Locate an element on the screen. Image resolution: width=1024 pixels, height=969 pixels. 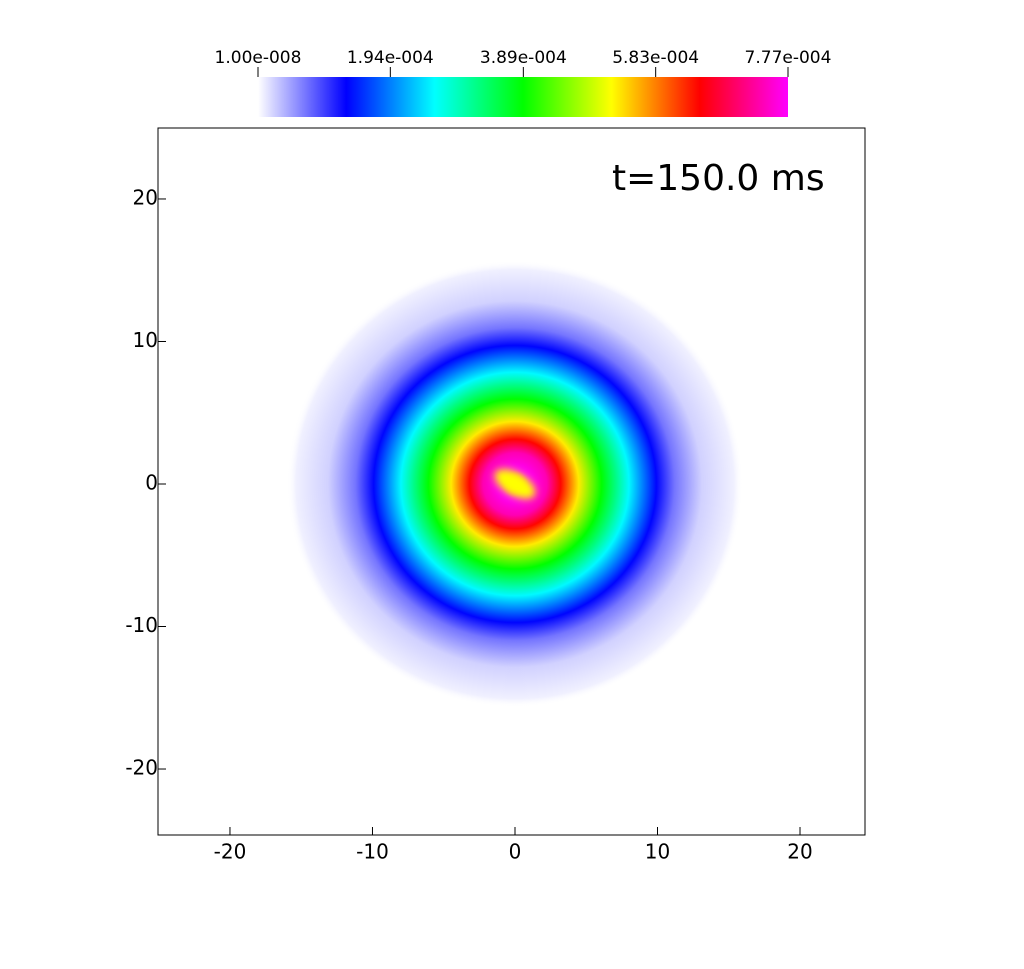
x-tick-label: -10 is located at coordinates (372, 852).